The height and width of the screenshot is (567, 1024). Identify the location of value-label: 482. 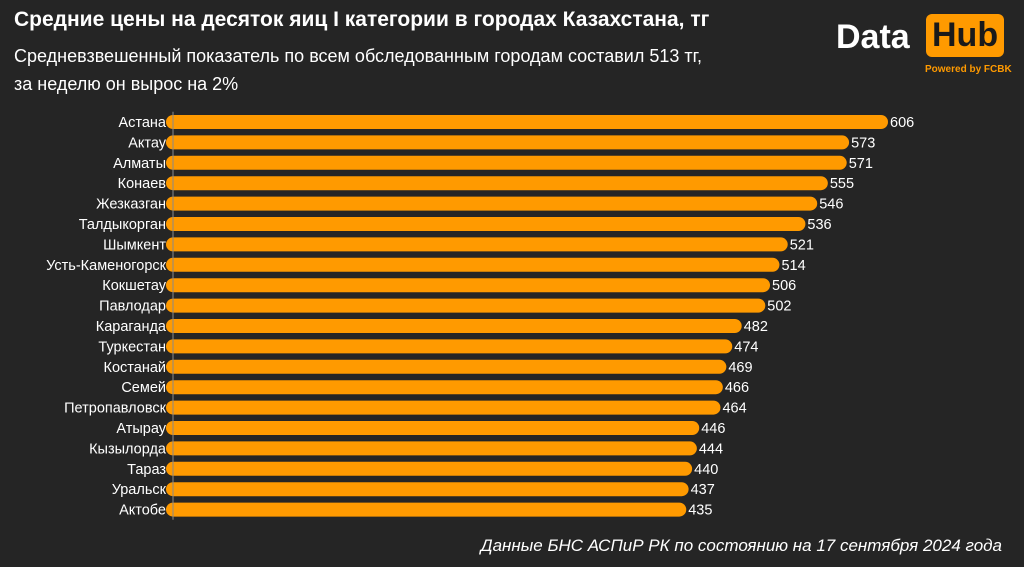
(756, 327).